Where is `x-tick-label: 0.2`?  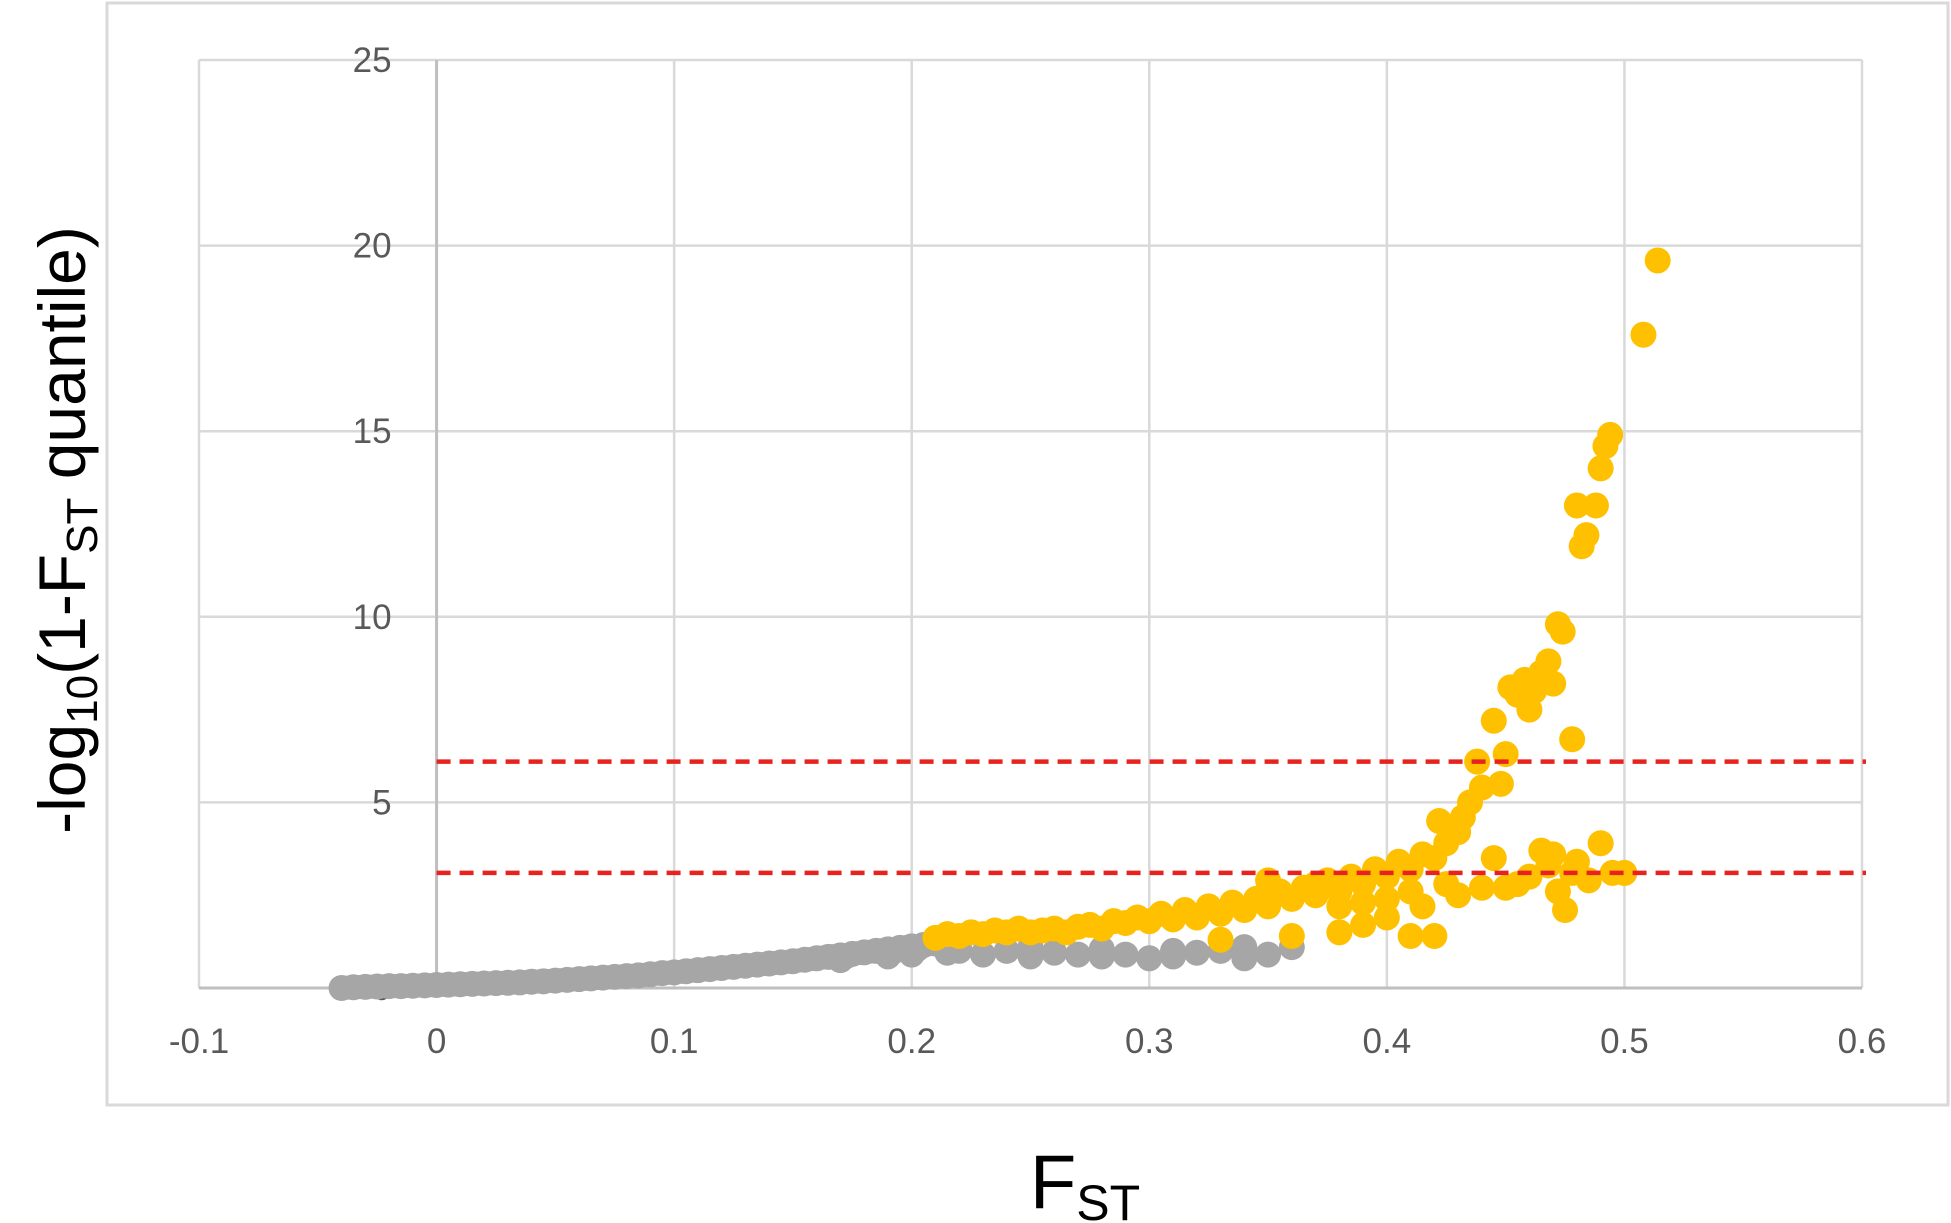 x-tick-label: 0.2 is located at coordinates (911, 1041).